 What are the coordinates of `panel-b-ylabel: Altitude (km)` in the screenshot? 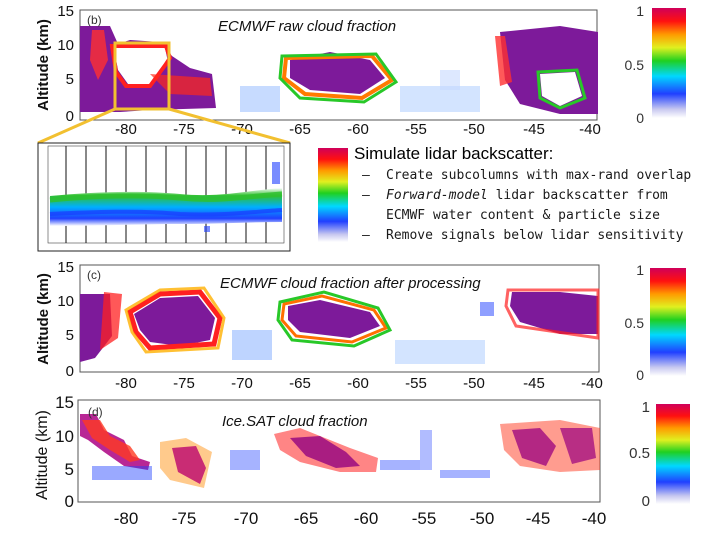 It's located at (43, 65).